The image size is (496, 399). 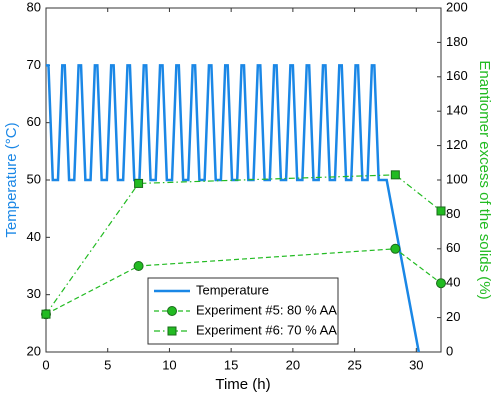 What do you see at coordinates (34, 350) in the screenshot?
I see `y-tick-label: 20` at bounding box center [34, 350].